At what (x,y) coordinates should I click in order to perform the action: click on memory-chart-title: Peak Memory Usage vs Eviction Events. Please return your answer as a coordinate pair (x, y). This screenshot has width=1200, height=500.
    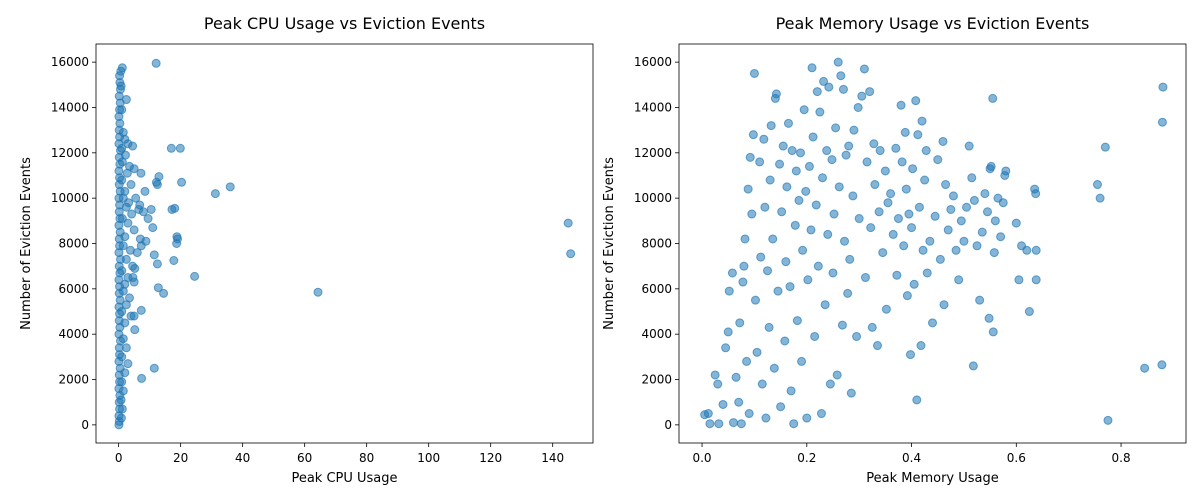
    Looking at the image, I should click on (933, 23).